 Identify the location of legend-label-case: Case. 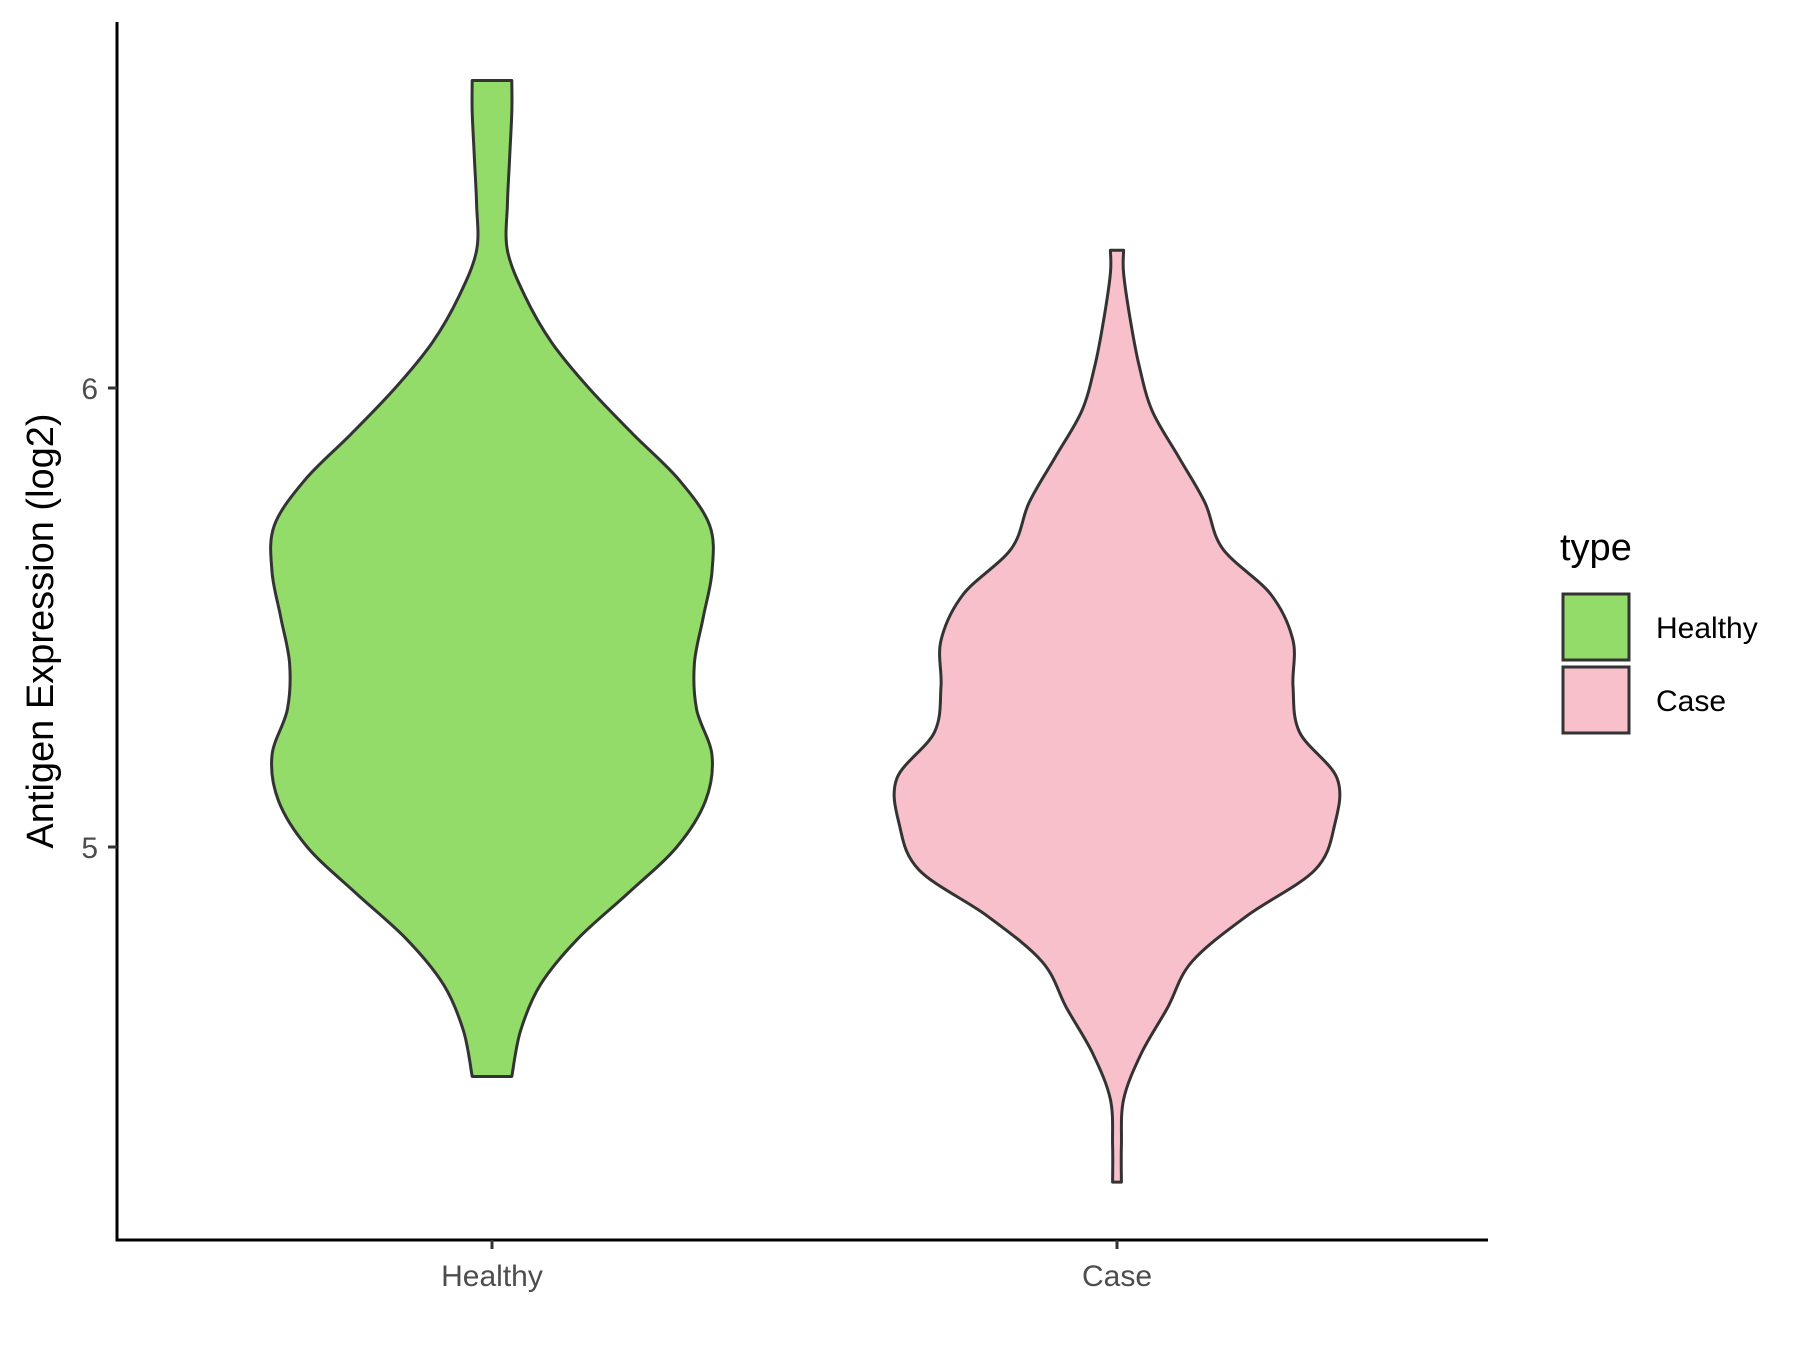
(1691, 701).